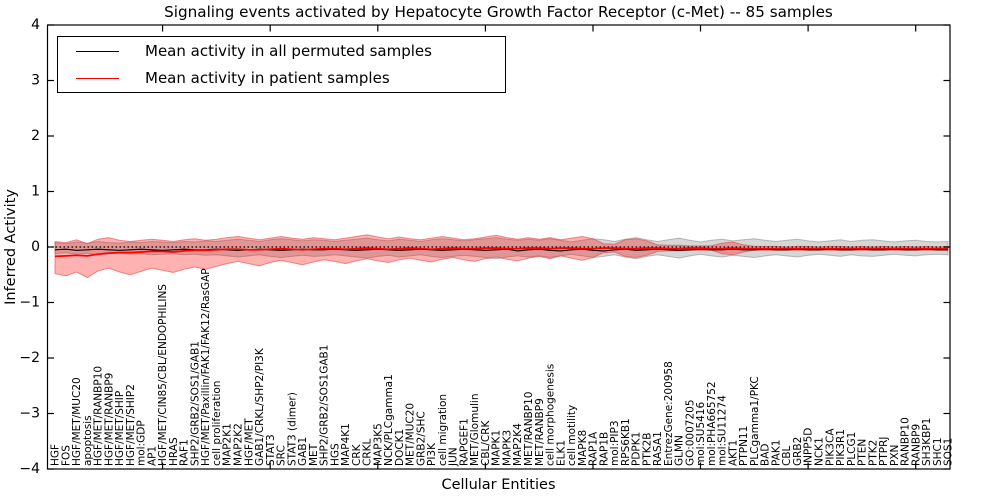 This screenshot has width=1000, height=500. What do you see at coordinates (820, 451) in the screenshot?
I see `x-category-label: NCK1` at bounding box center [820, 451].